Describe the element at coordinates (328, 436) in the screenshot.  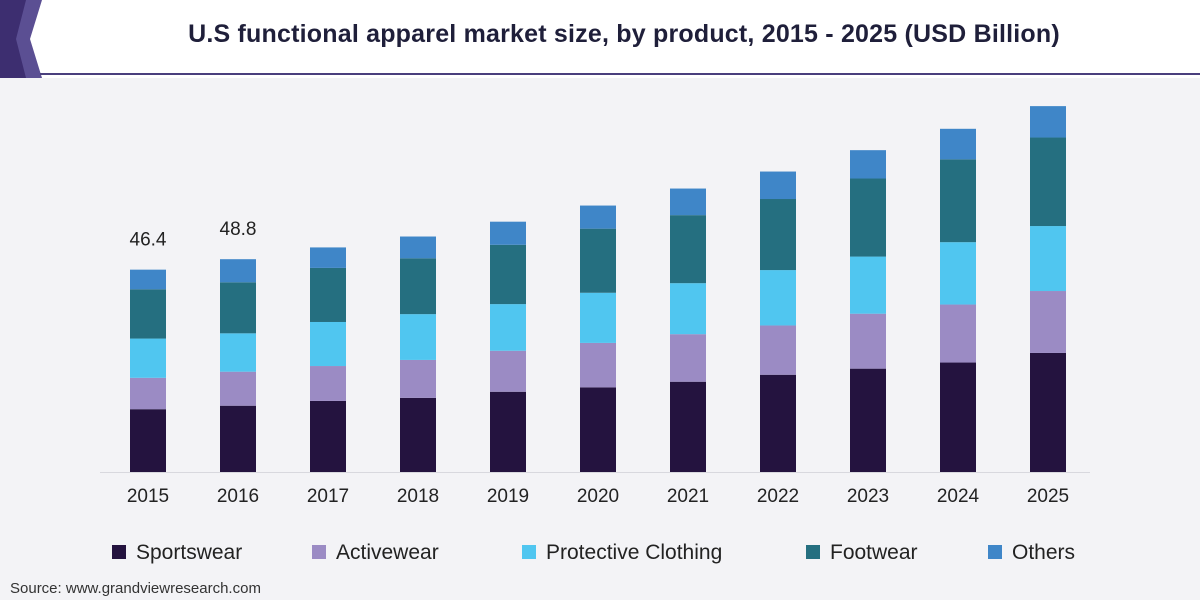
I see `bar-segment-sportswear-2017` at that location.